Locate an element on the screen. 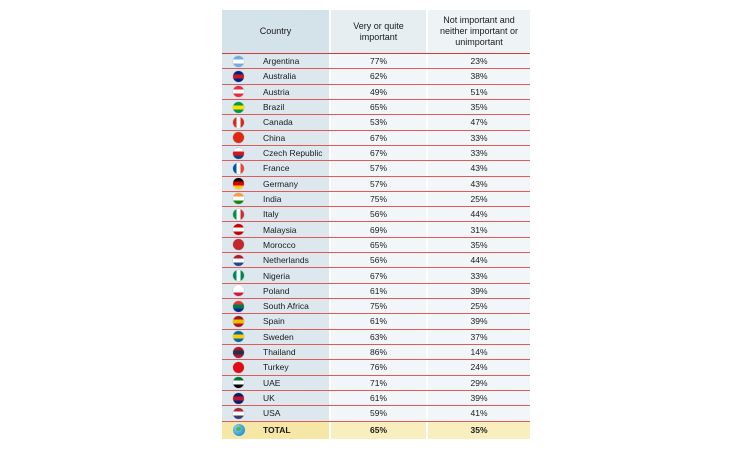 Image resolution: width=750 pixels, height=450 pixels. country-cell: UK is located at coordinates (275, 398).